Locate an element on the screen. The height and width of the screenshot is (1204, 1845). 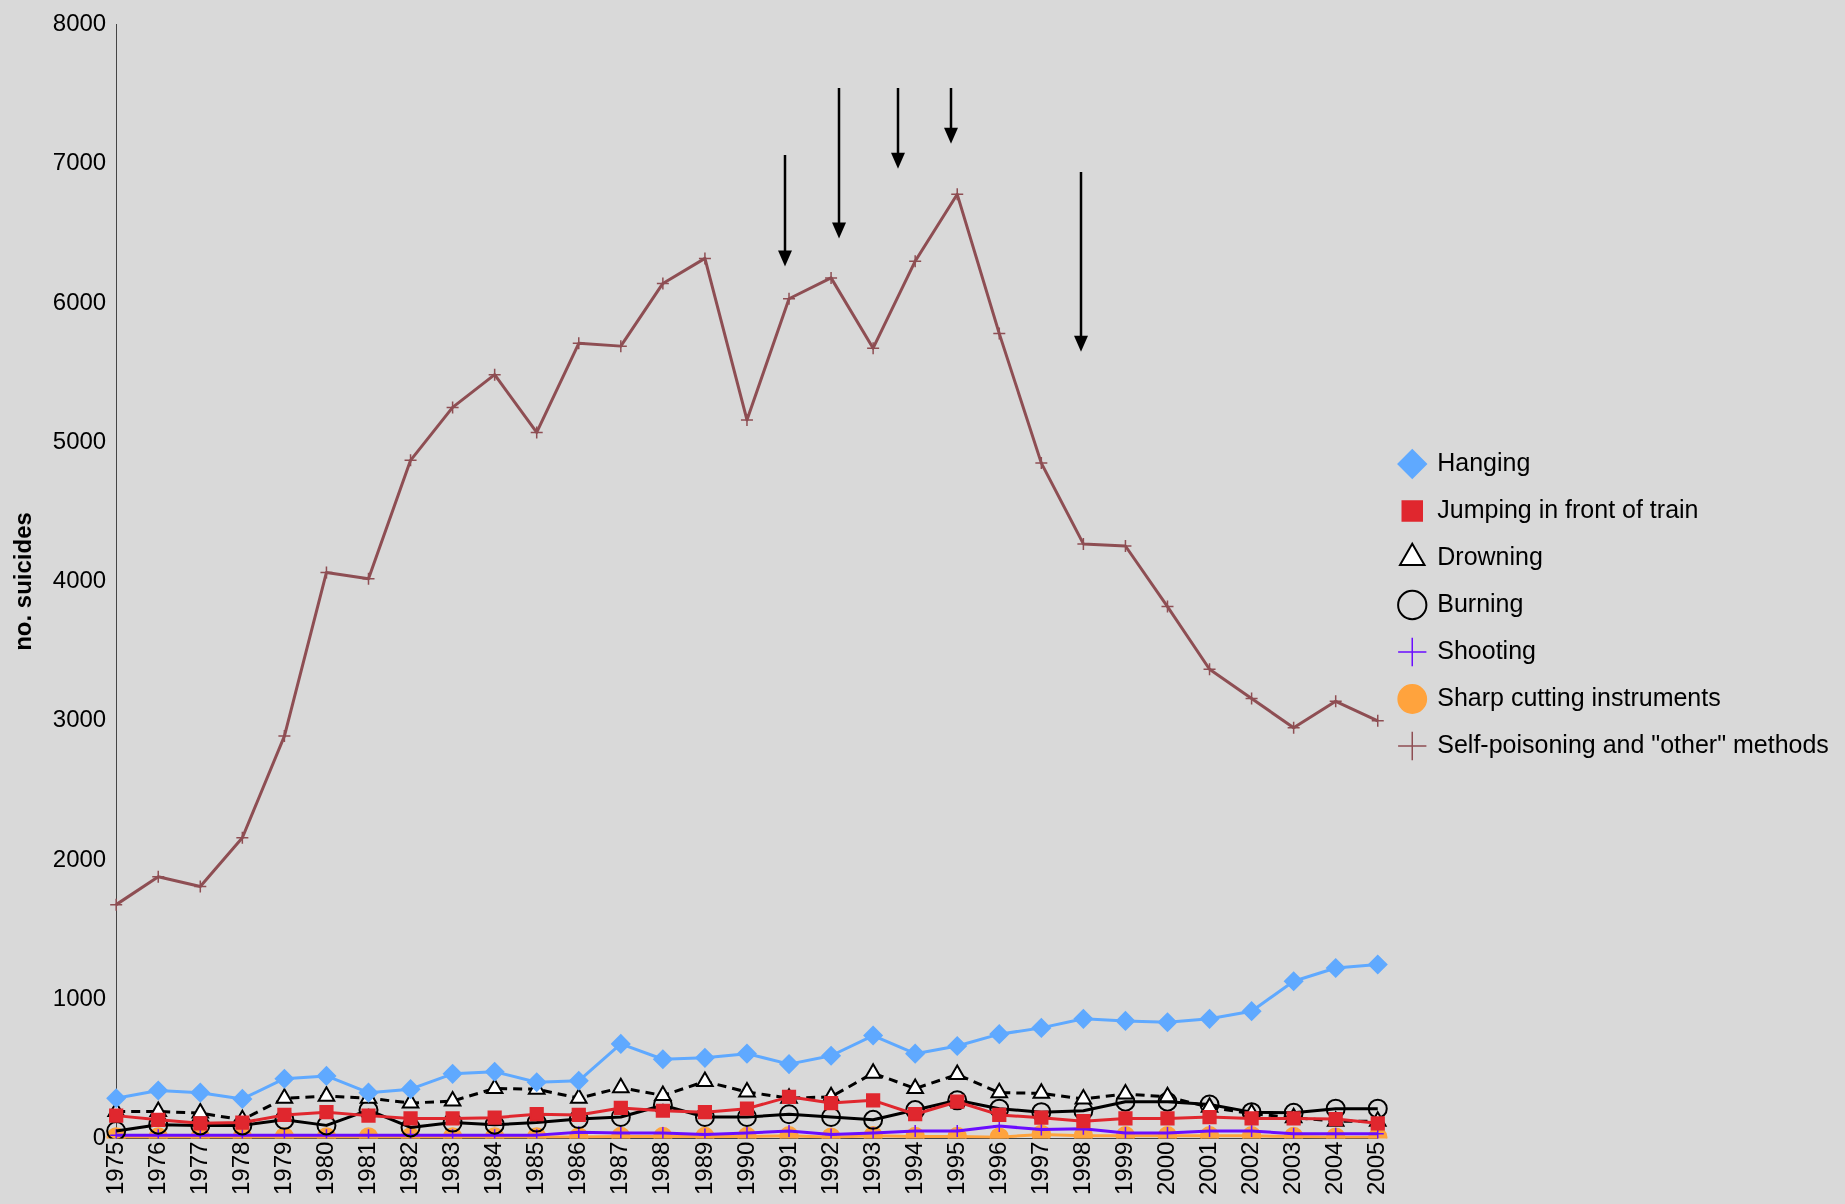
x-tick-label: 2005 is located at coordinates (1376, 1168).